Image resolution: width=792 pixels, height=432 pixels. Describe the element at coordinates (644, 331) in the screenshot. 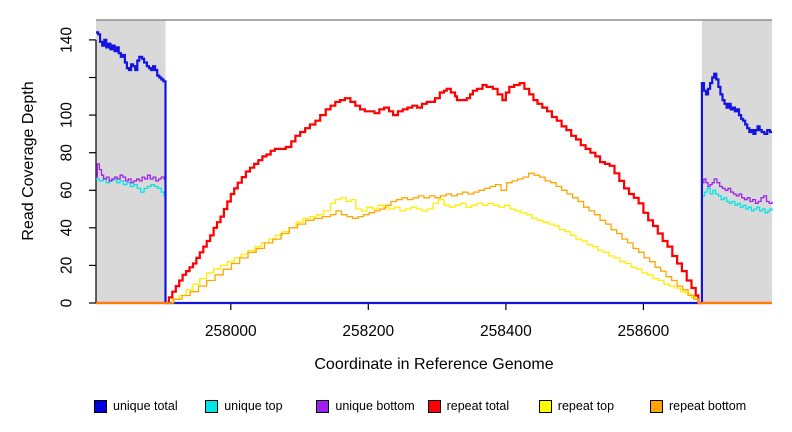

I see `x-tick-label: 258600` at that location.